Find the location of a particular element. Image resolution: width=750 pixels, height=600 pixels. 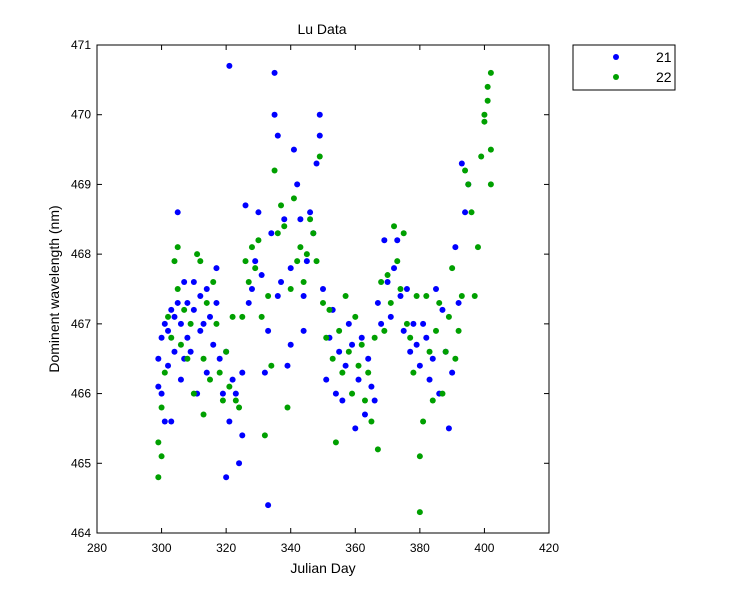

x-tick-label: 420 is located at coordinates (549, 548).